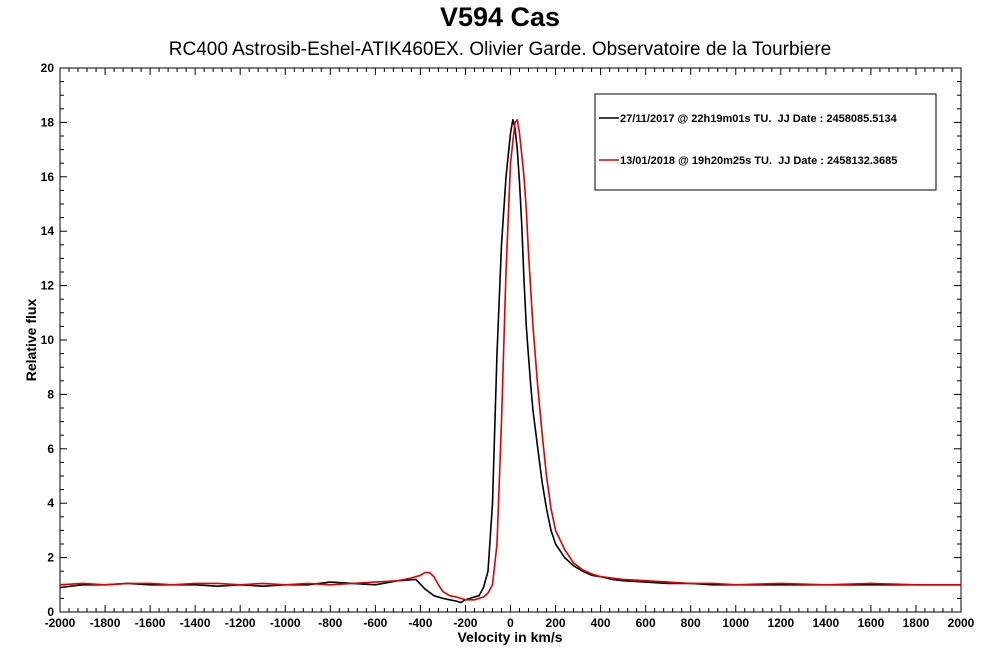 The height and width of the screenshot is (663, 1000). What do you see at coordinates (509, 637) in the screenshot?
I see `x-axis-label: Velocity in km/s` at bounding box center [509, 637].